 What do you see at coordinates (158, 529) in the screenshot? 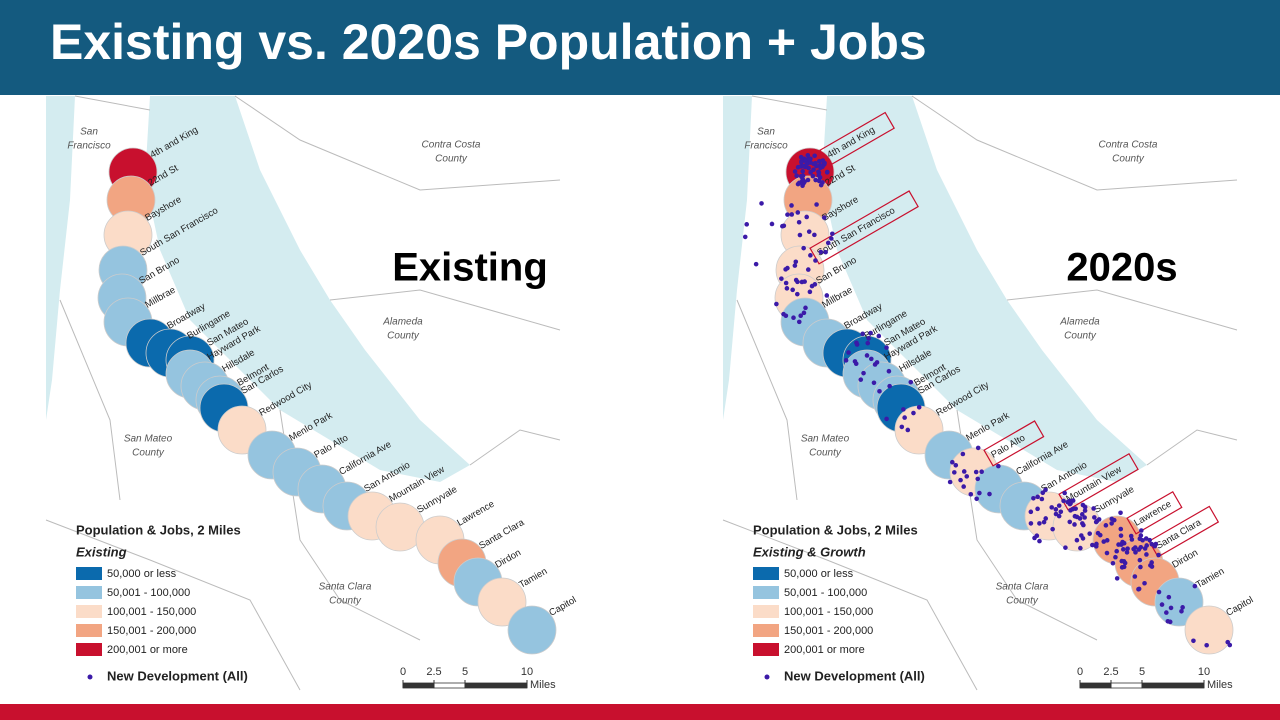
I see `legend-title: Population & Jobs, 2 Miles` at bounding box center [158, 529].